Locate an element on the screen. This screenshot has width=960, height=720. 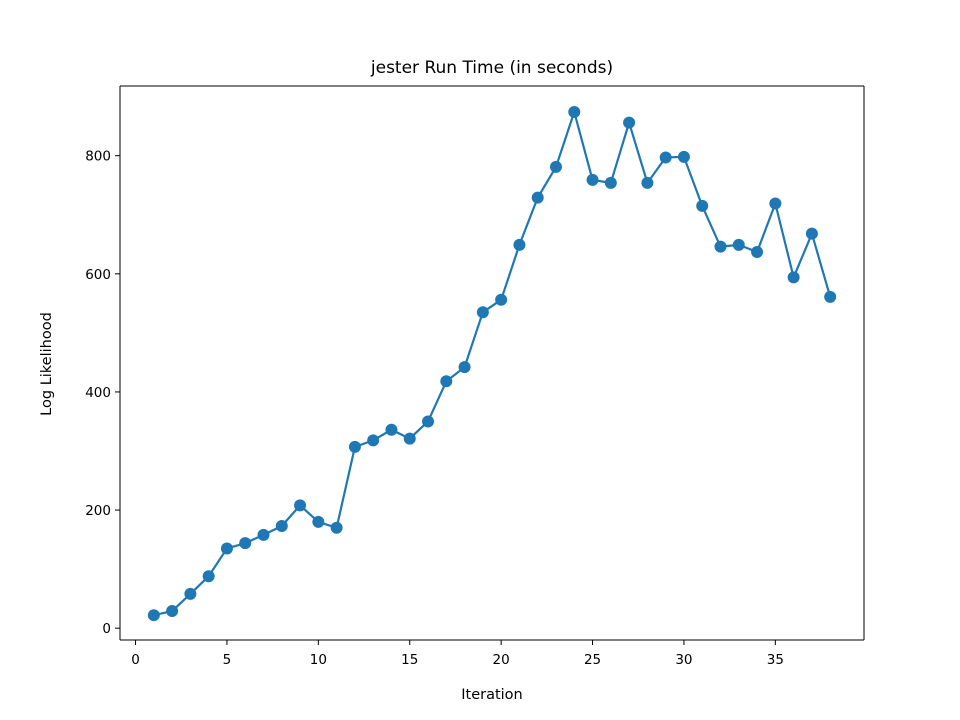
x-tick-label: 25 is located at coordinates (592, 660).